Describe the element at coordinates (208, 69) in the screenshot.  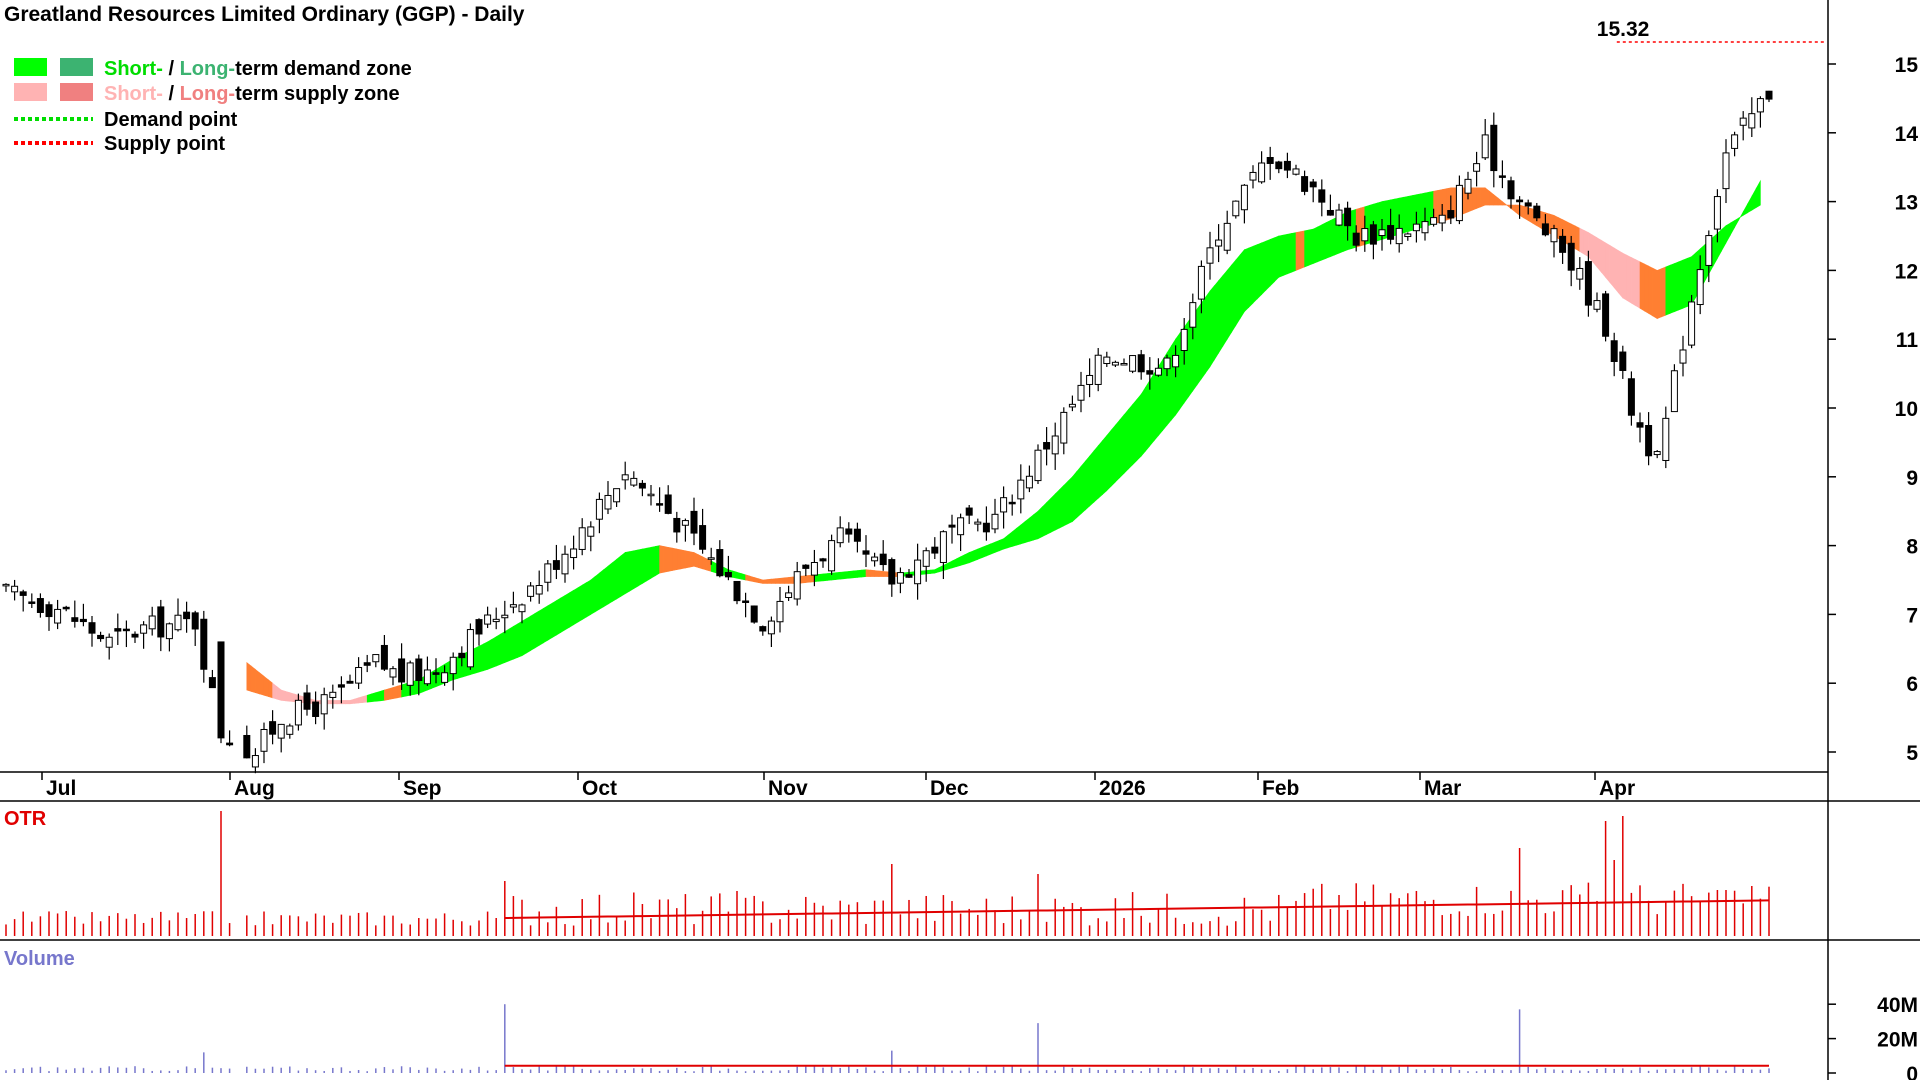
I see `legend-long-demand: Long-` at that location.